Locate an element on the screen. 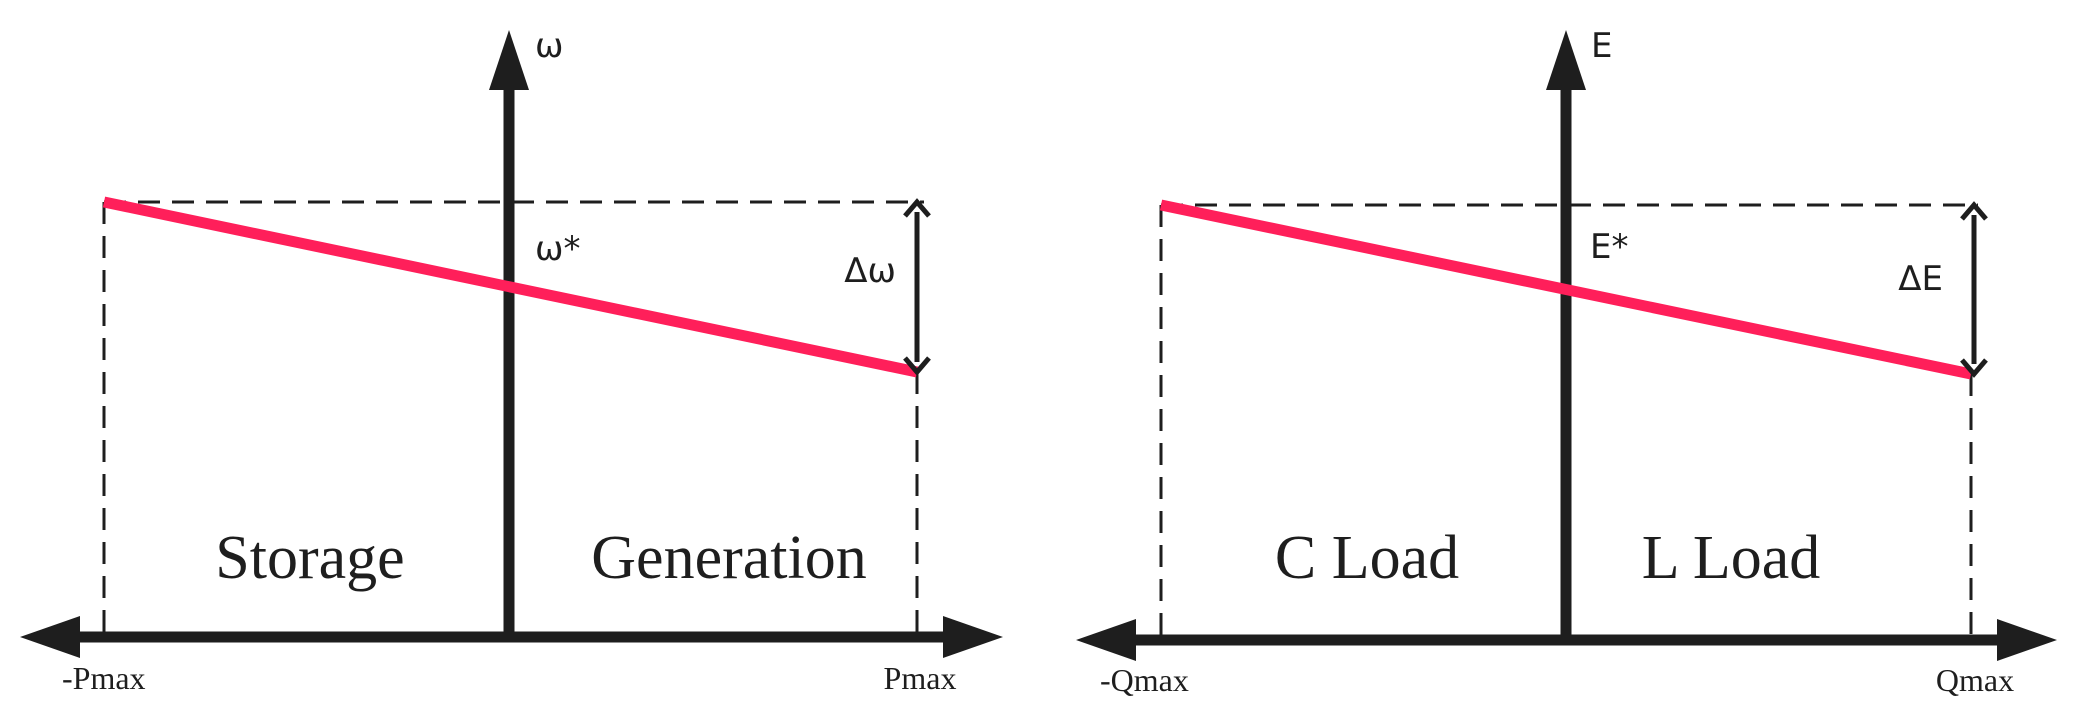 Image resolution: width=2073 pixels, height=724 pixels. c-load-region-label: C Load is located at coordinates (1367, 558).